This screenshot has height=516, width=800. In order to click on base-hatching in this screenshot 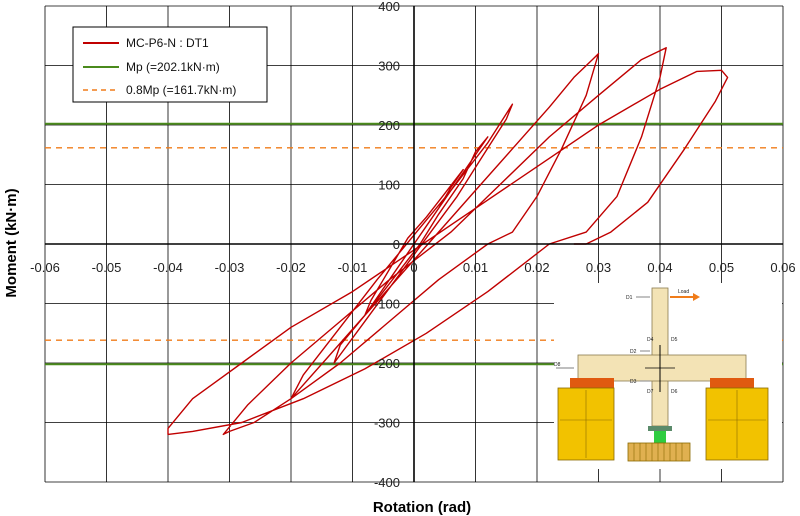, I will do `click(658, 452)`.